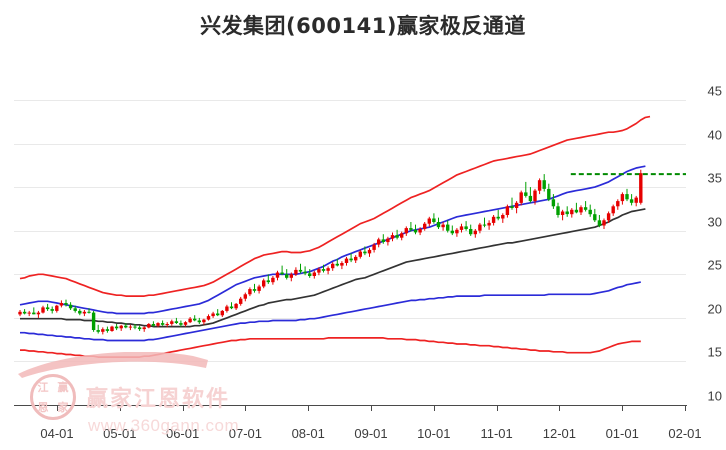 The height and width of the screenshot is (450, 726). Describe the element at coordinates (308, 433) in the screenshot. I see `x-axis-label: 08-01` at that location.